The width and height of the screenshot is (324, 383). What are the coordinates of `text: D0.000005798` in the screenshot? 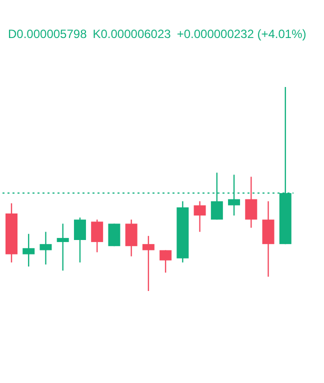 It's located at (47, 34).